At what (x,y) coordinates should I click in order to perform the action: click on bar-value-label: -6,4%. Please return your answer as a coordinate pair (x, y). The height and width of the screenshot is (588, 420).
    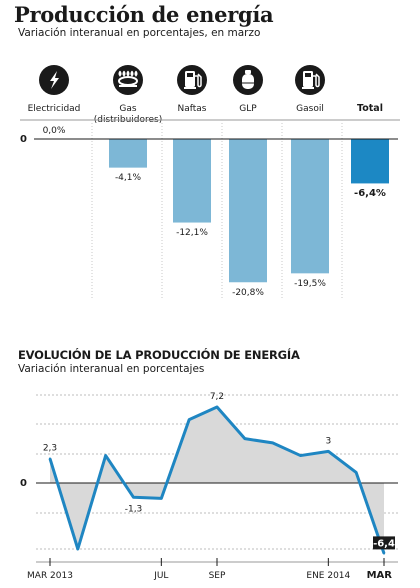
    Looking at the image, I should click on (370, 193).